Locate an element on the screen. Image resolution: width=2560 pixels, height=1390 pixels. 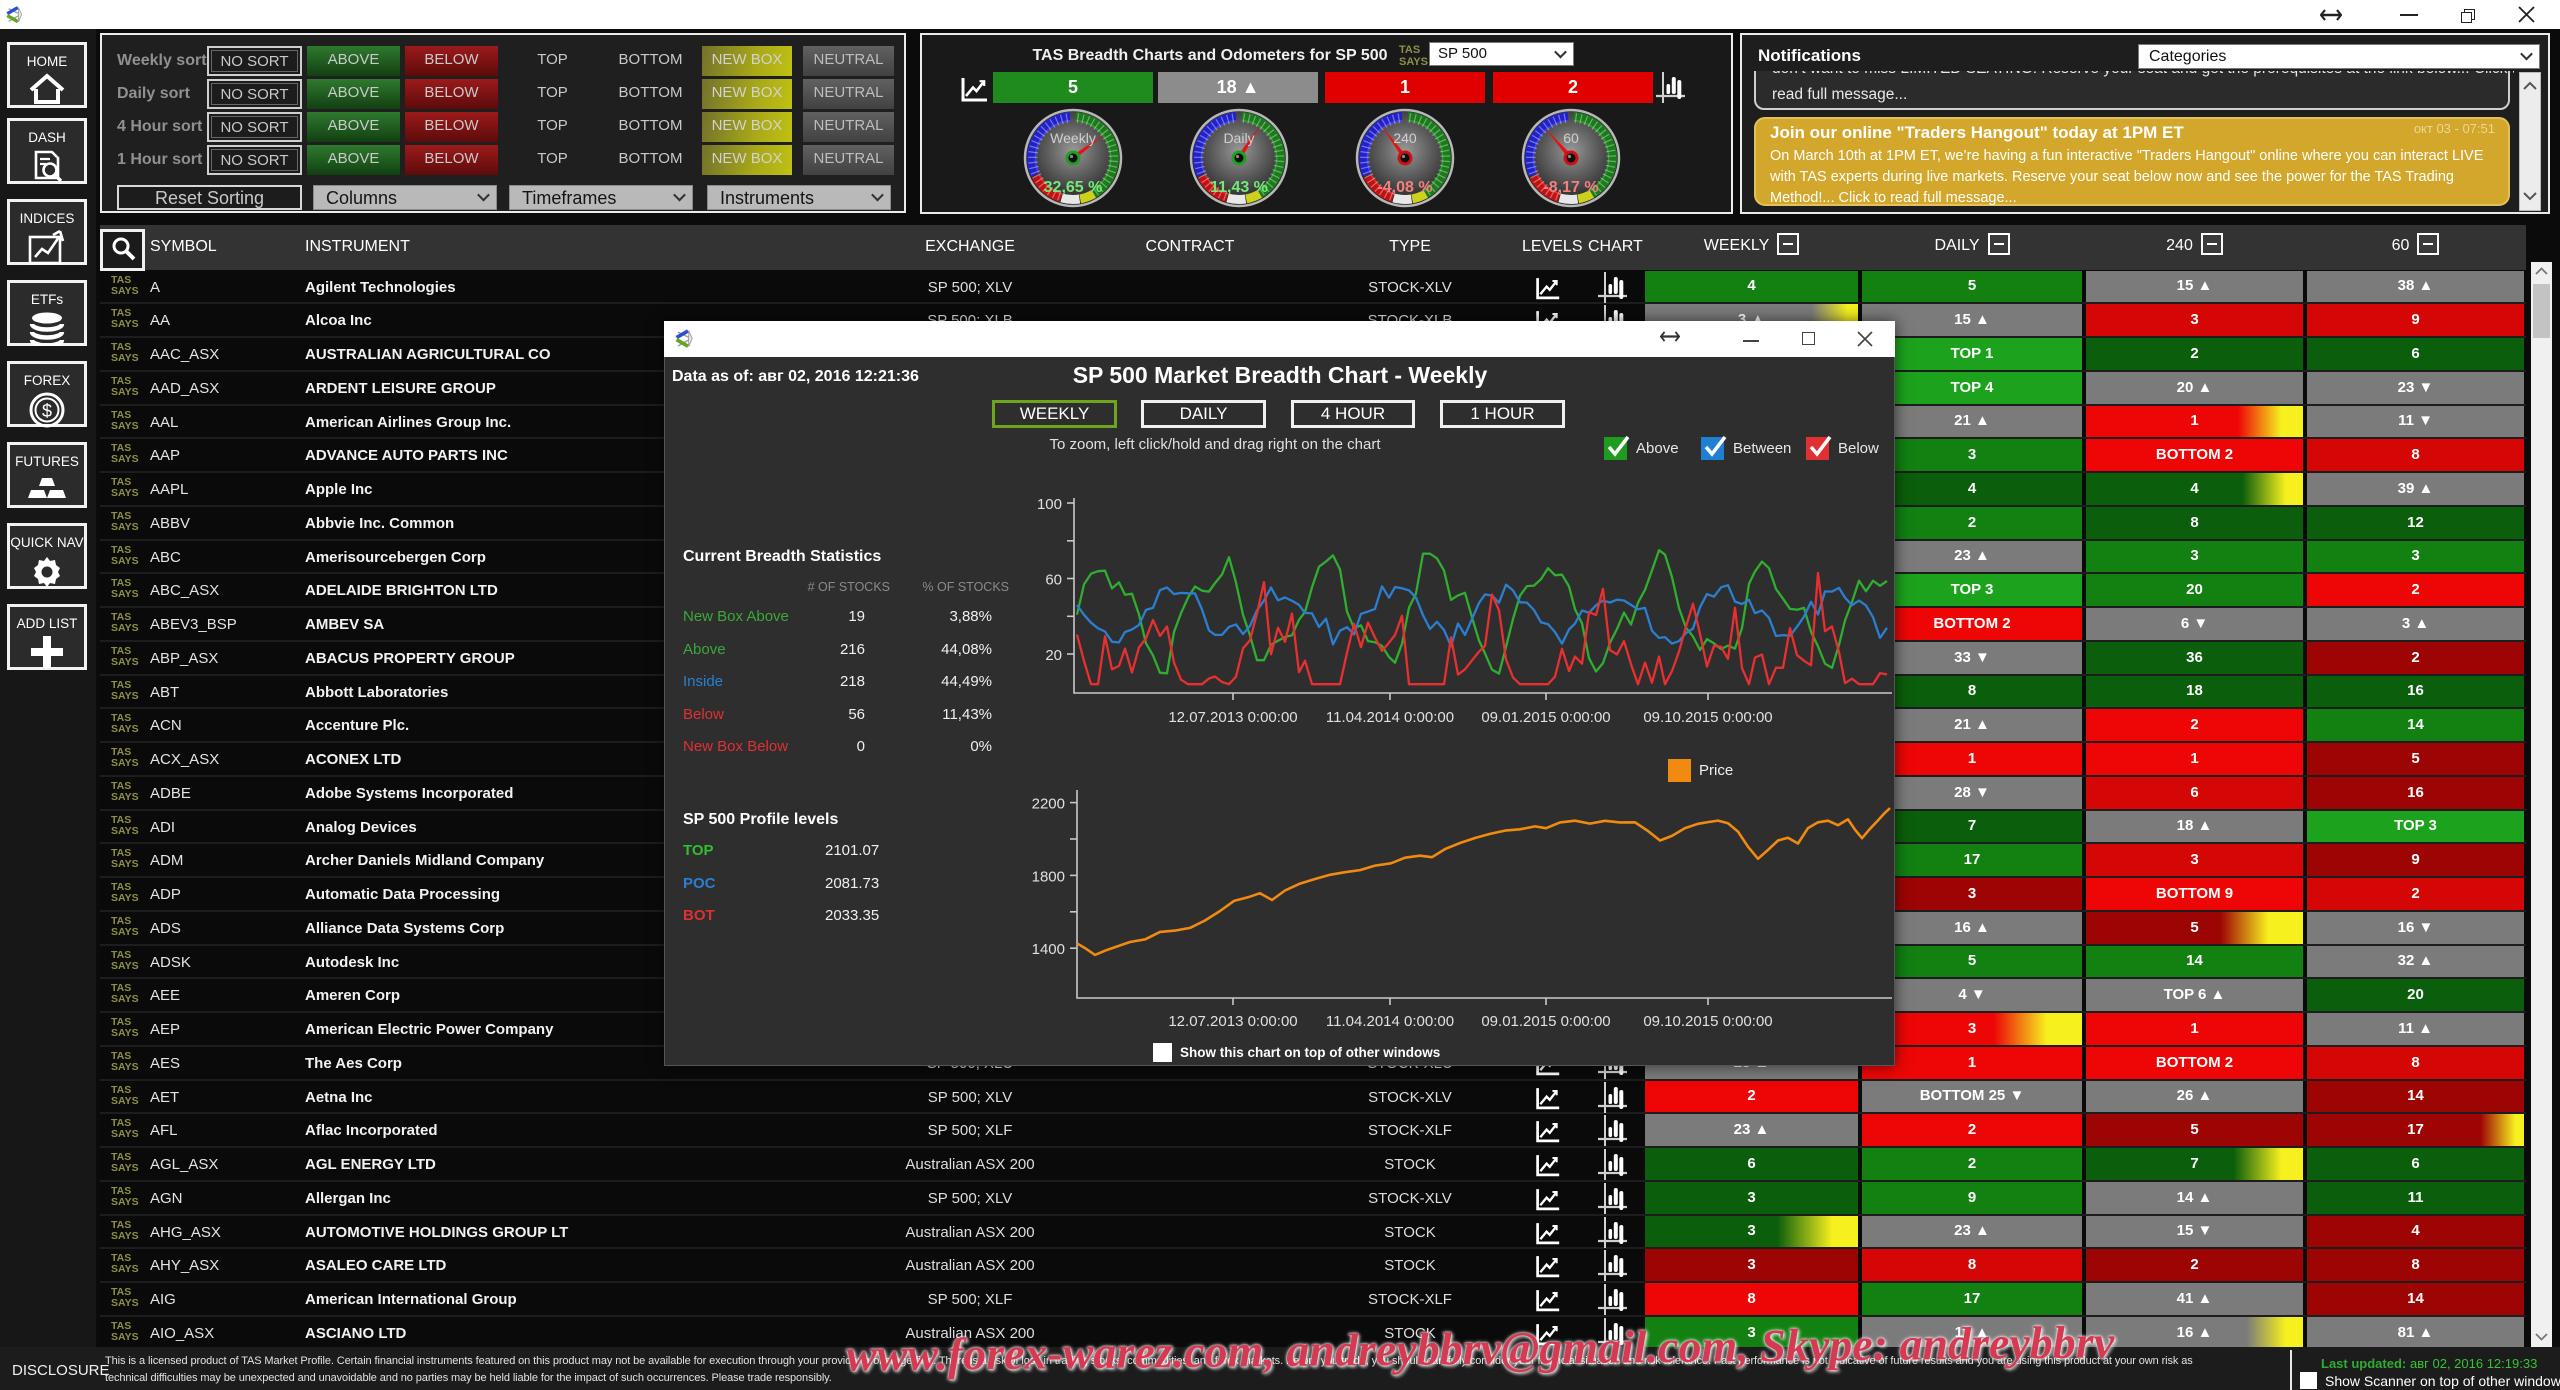
svg-text: 20 is located at coordinates (1053, 655).